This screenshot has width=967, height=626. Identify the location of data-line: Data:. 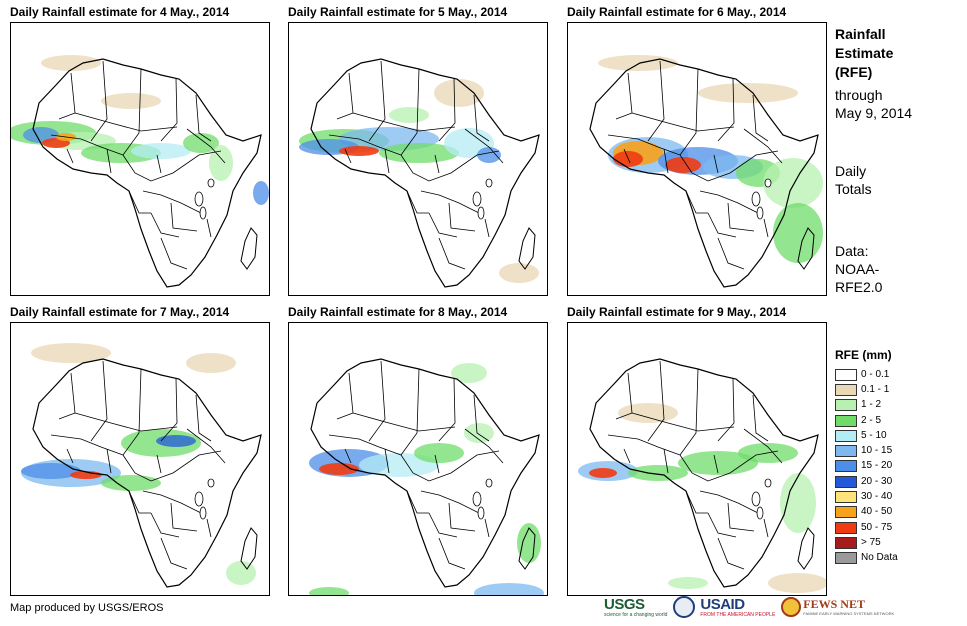
(852, 251).